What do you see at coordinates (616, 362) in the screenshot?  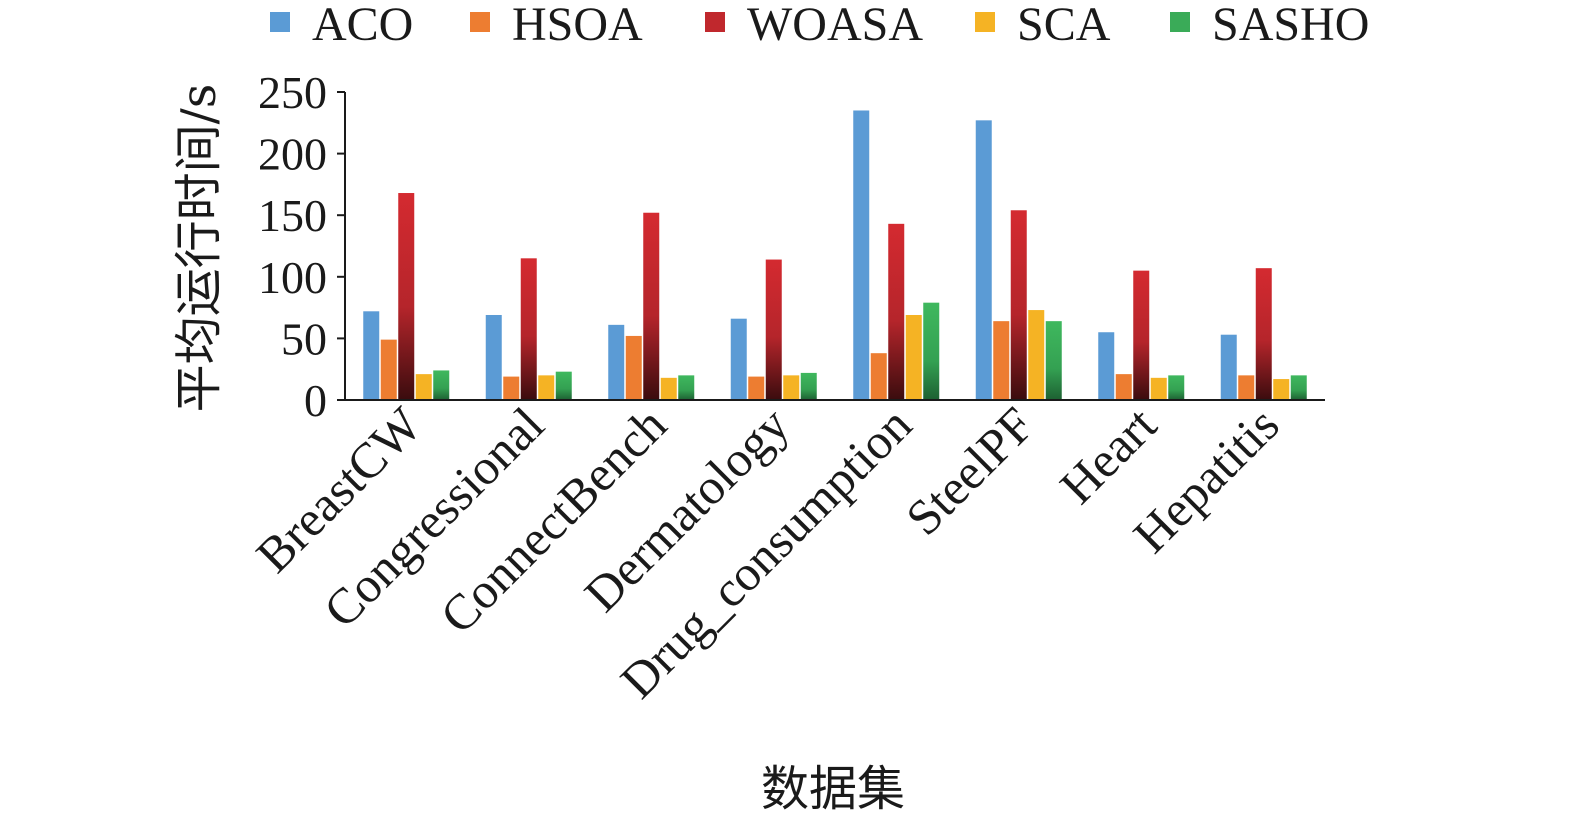 I see `bar-aco-connectbench` at bounding box center [616, 362].